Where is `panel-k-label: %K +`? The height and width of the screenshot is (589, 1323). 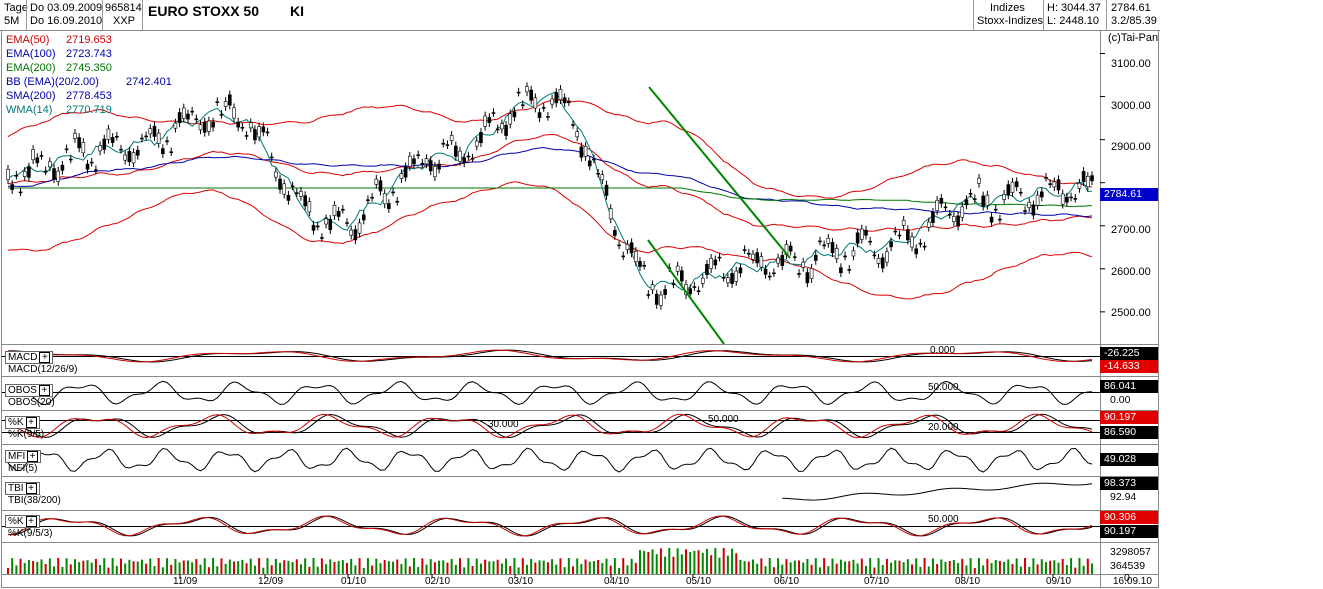
panel-k-label: %K + is located at coordinates (22, 423).